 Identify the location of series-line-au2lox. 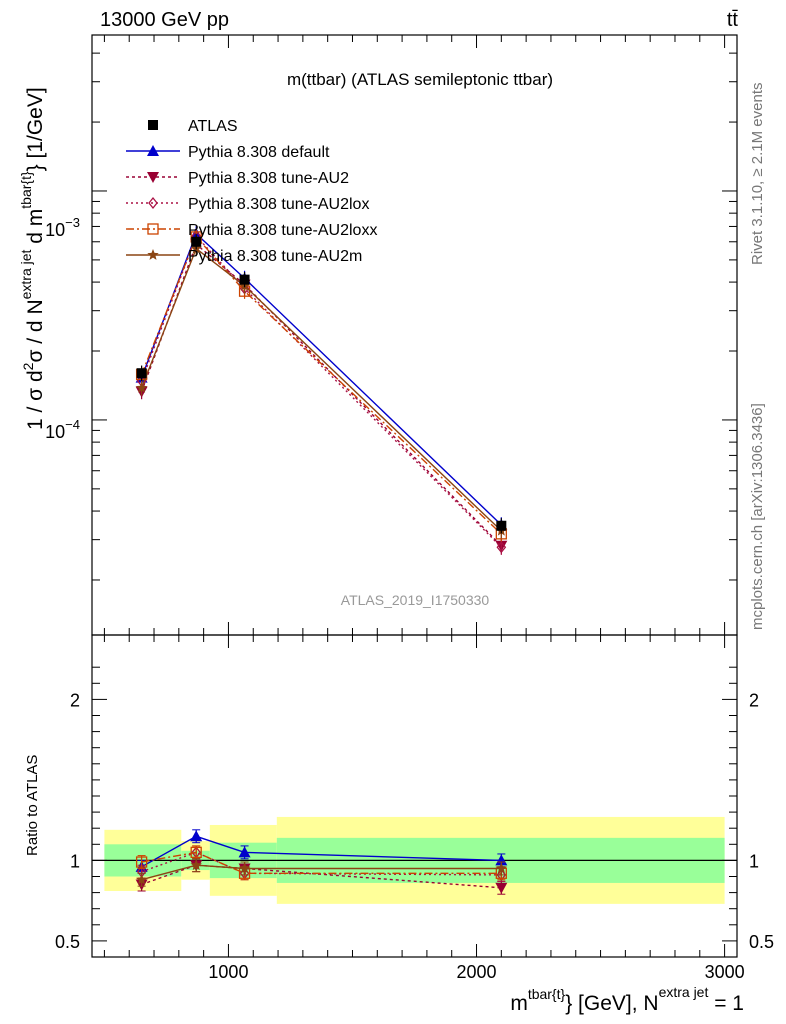
(321, 391).